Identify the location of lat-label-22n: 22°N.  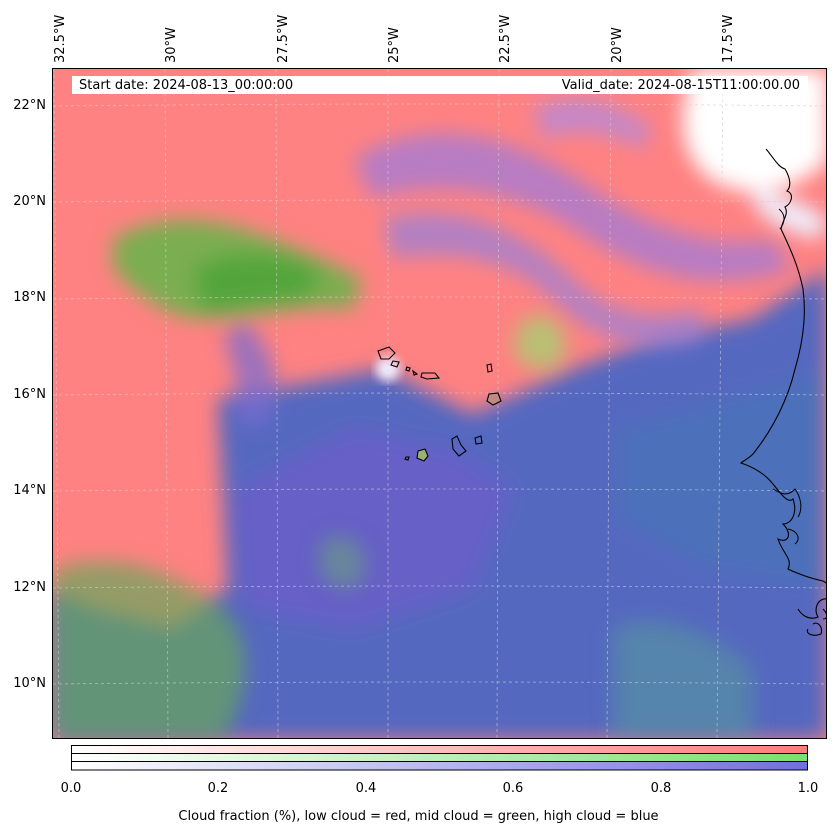
(29, 105).